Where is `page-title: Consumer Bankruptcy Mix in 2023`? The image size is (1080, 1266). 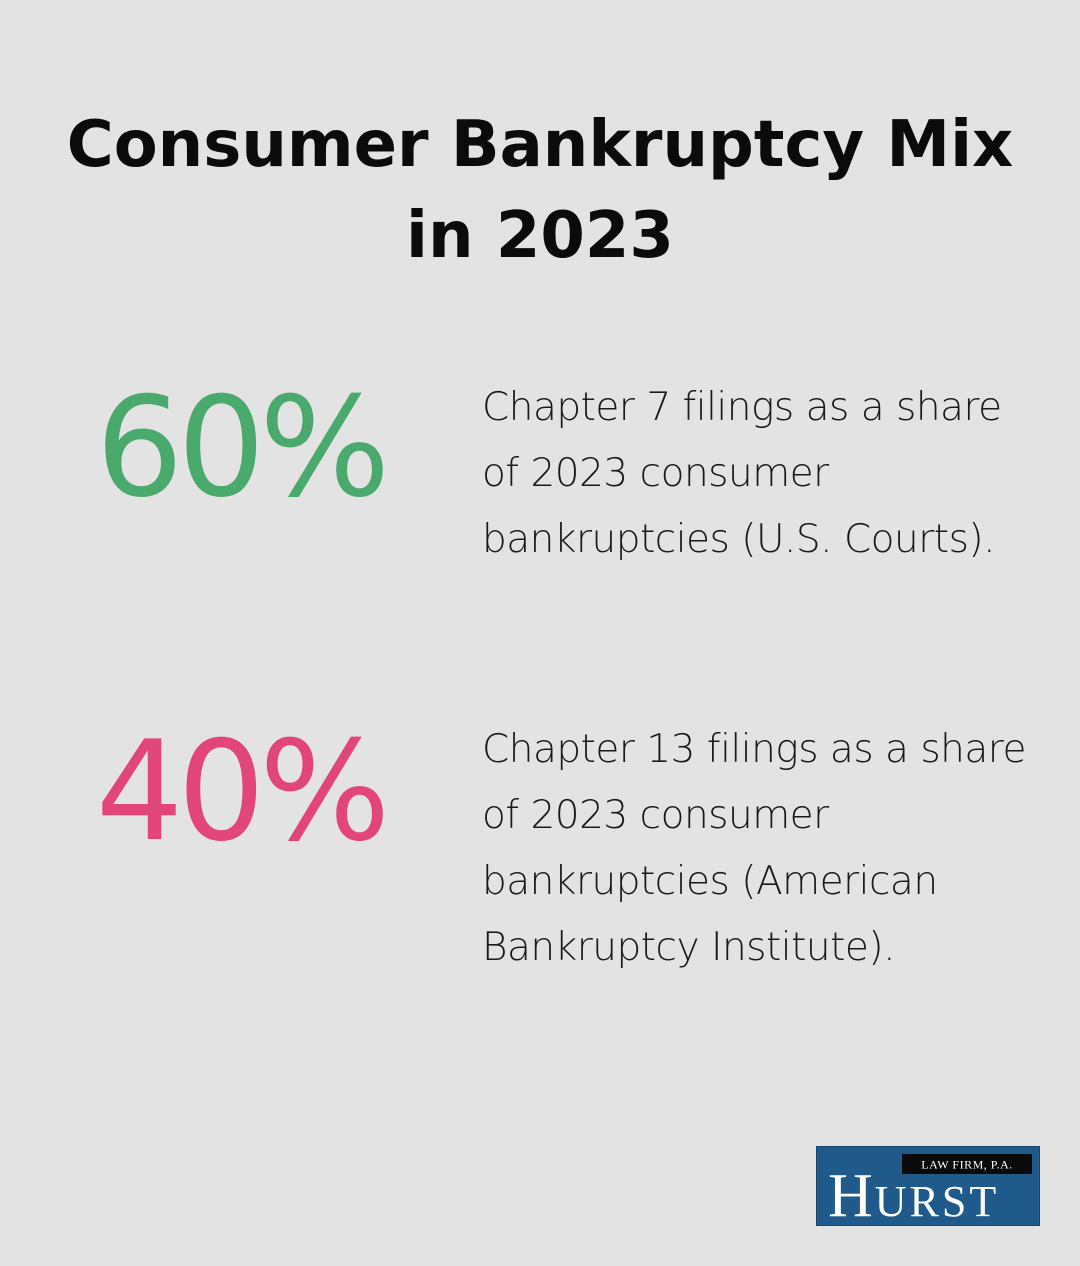
page-title: Consumer Bankruptcy Mix in 2023 is located at coordinates (540, 191).